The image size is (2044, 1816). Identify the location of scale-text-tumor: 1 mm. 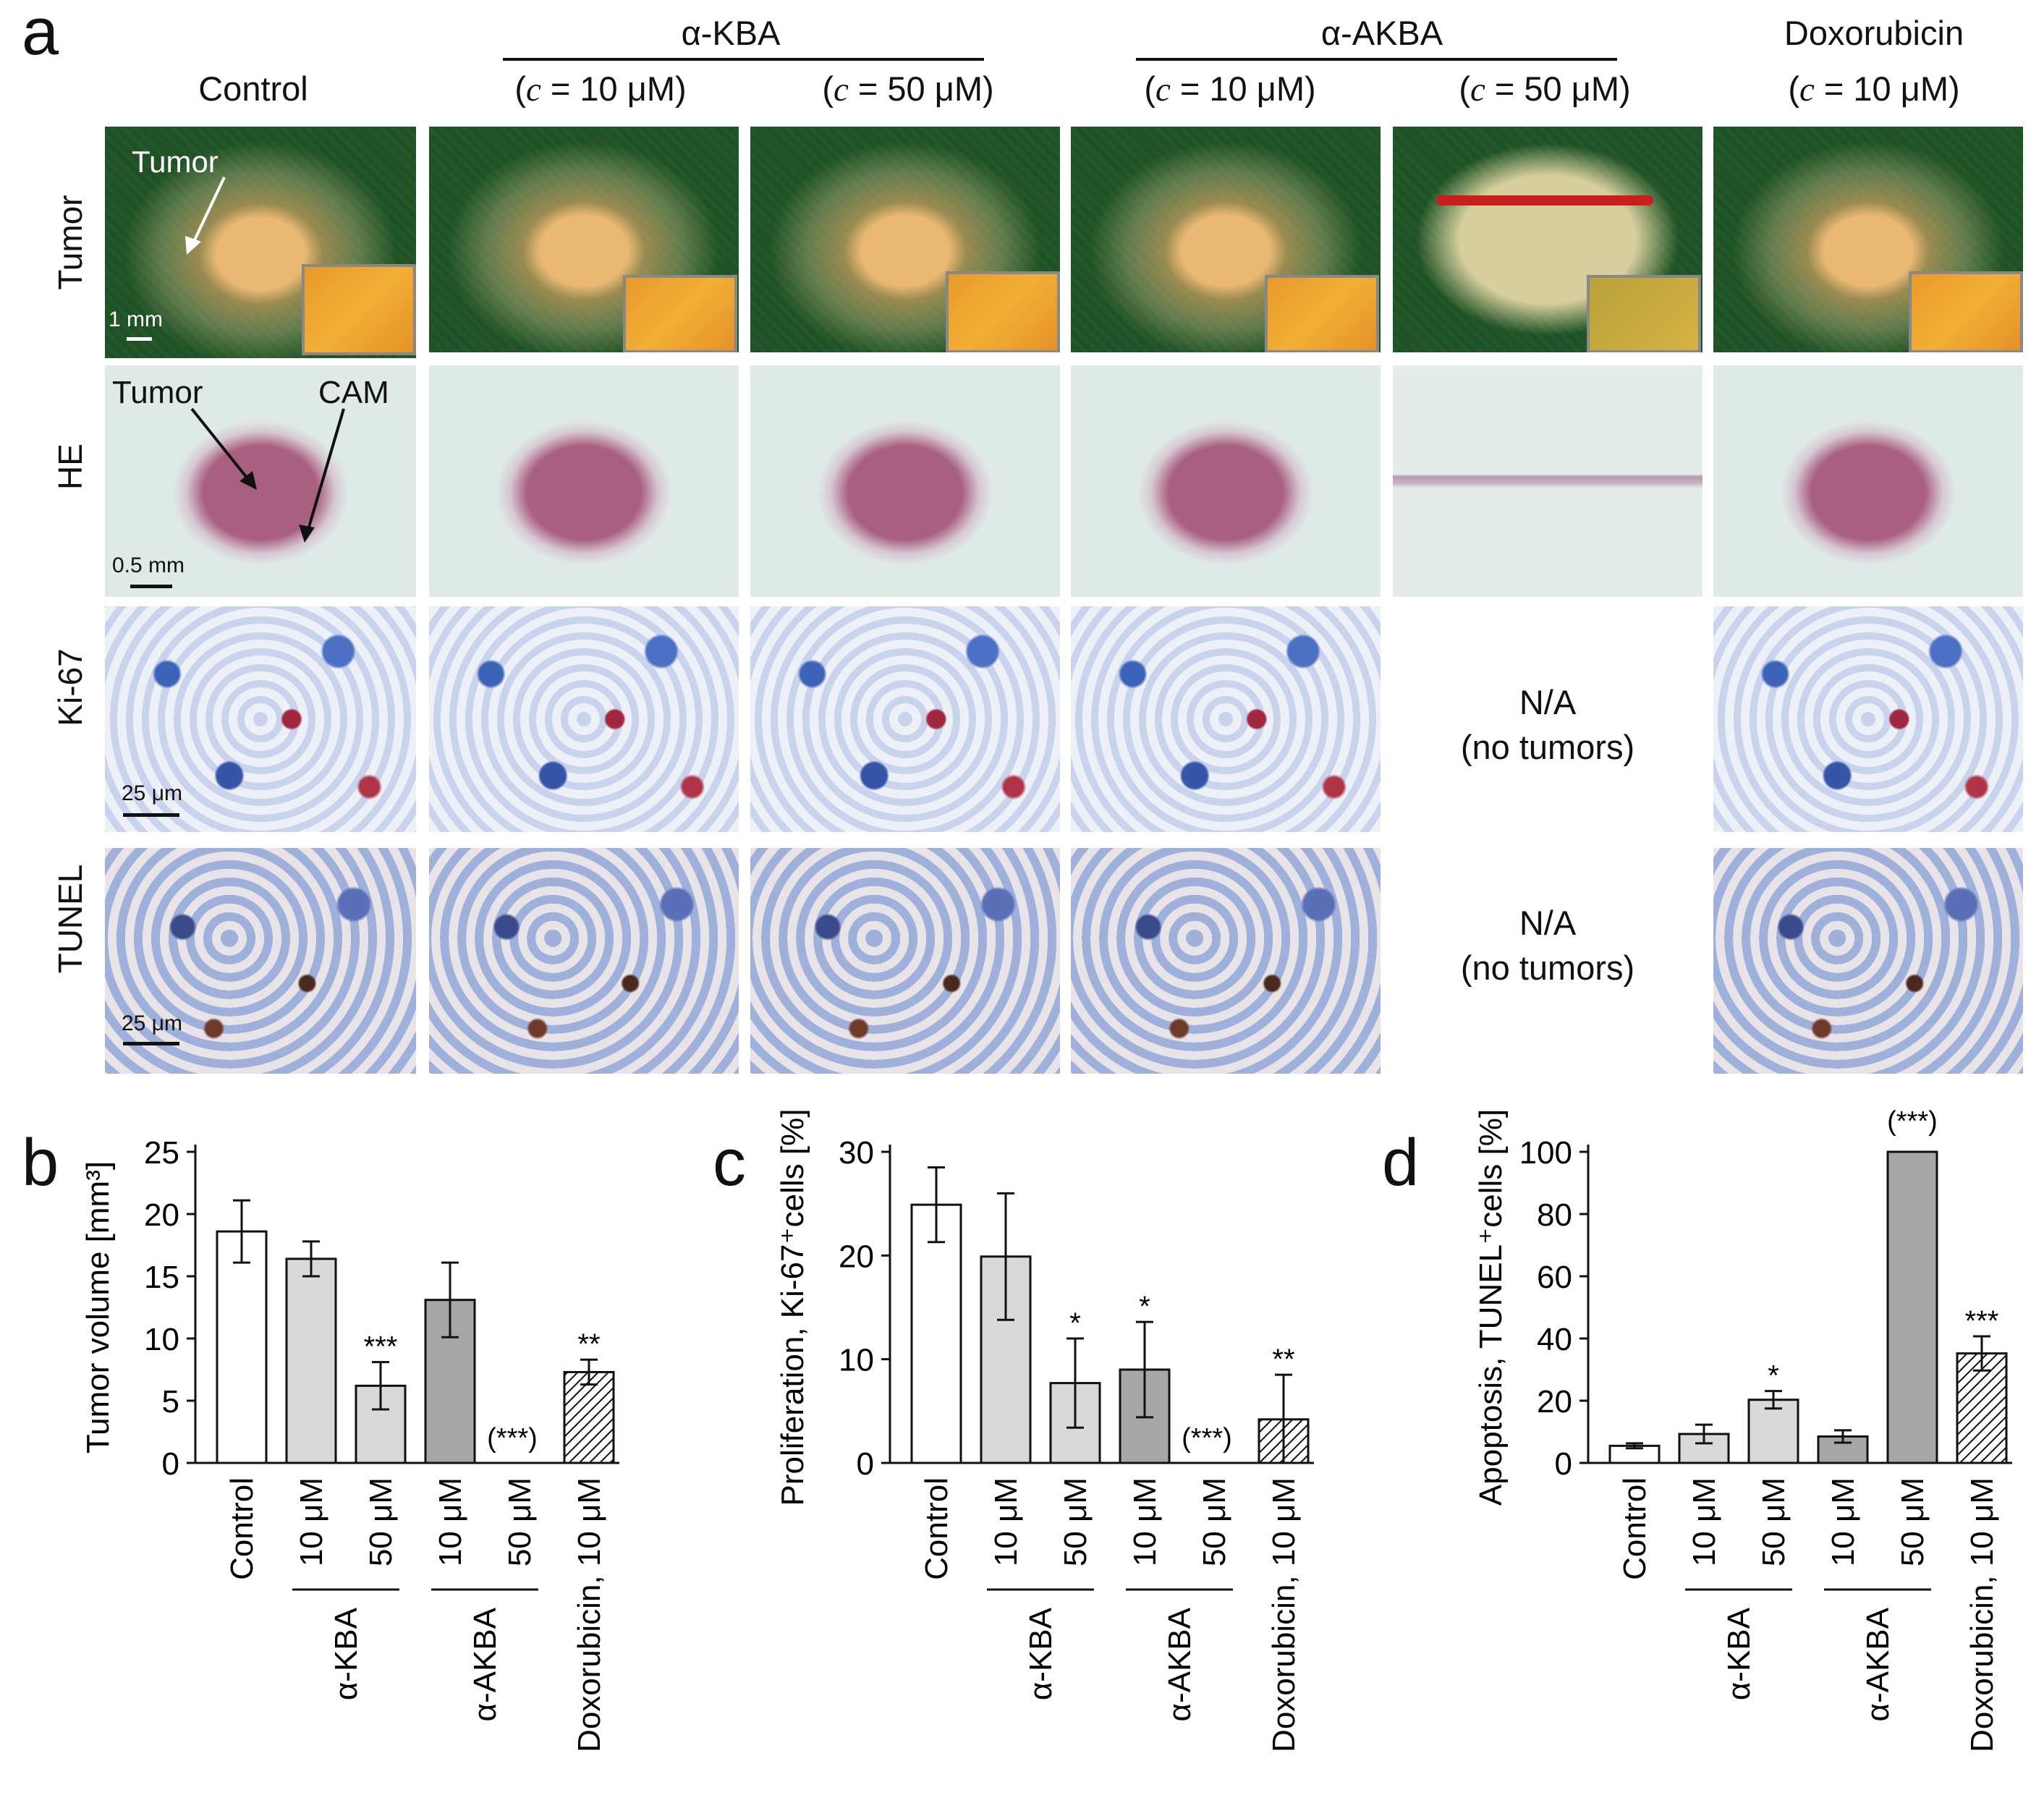
(136, 319).